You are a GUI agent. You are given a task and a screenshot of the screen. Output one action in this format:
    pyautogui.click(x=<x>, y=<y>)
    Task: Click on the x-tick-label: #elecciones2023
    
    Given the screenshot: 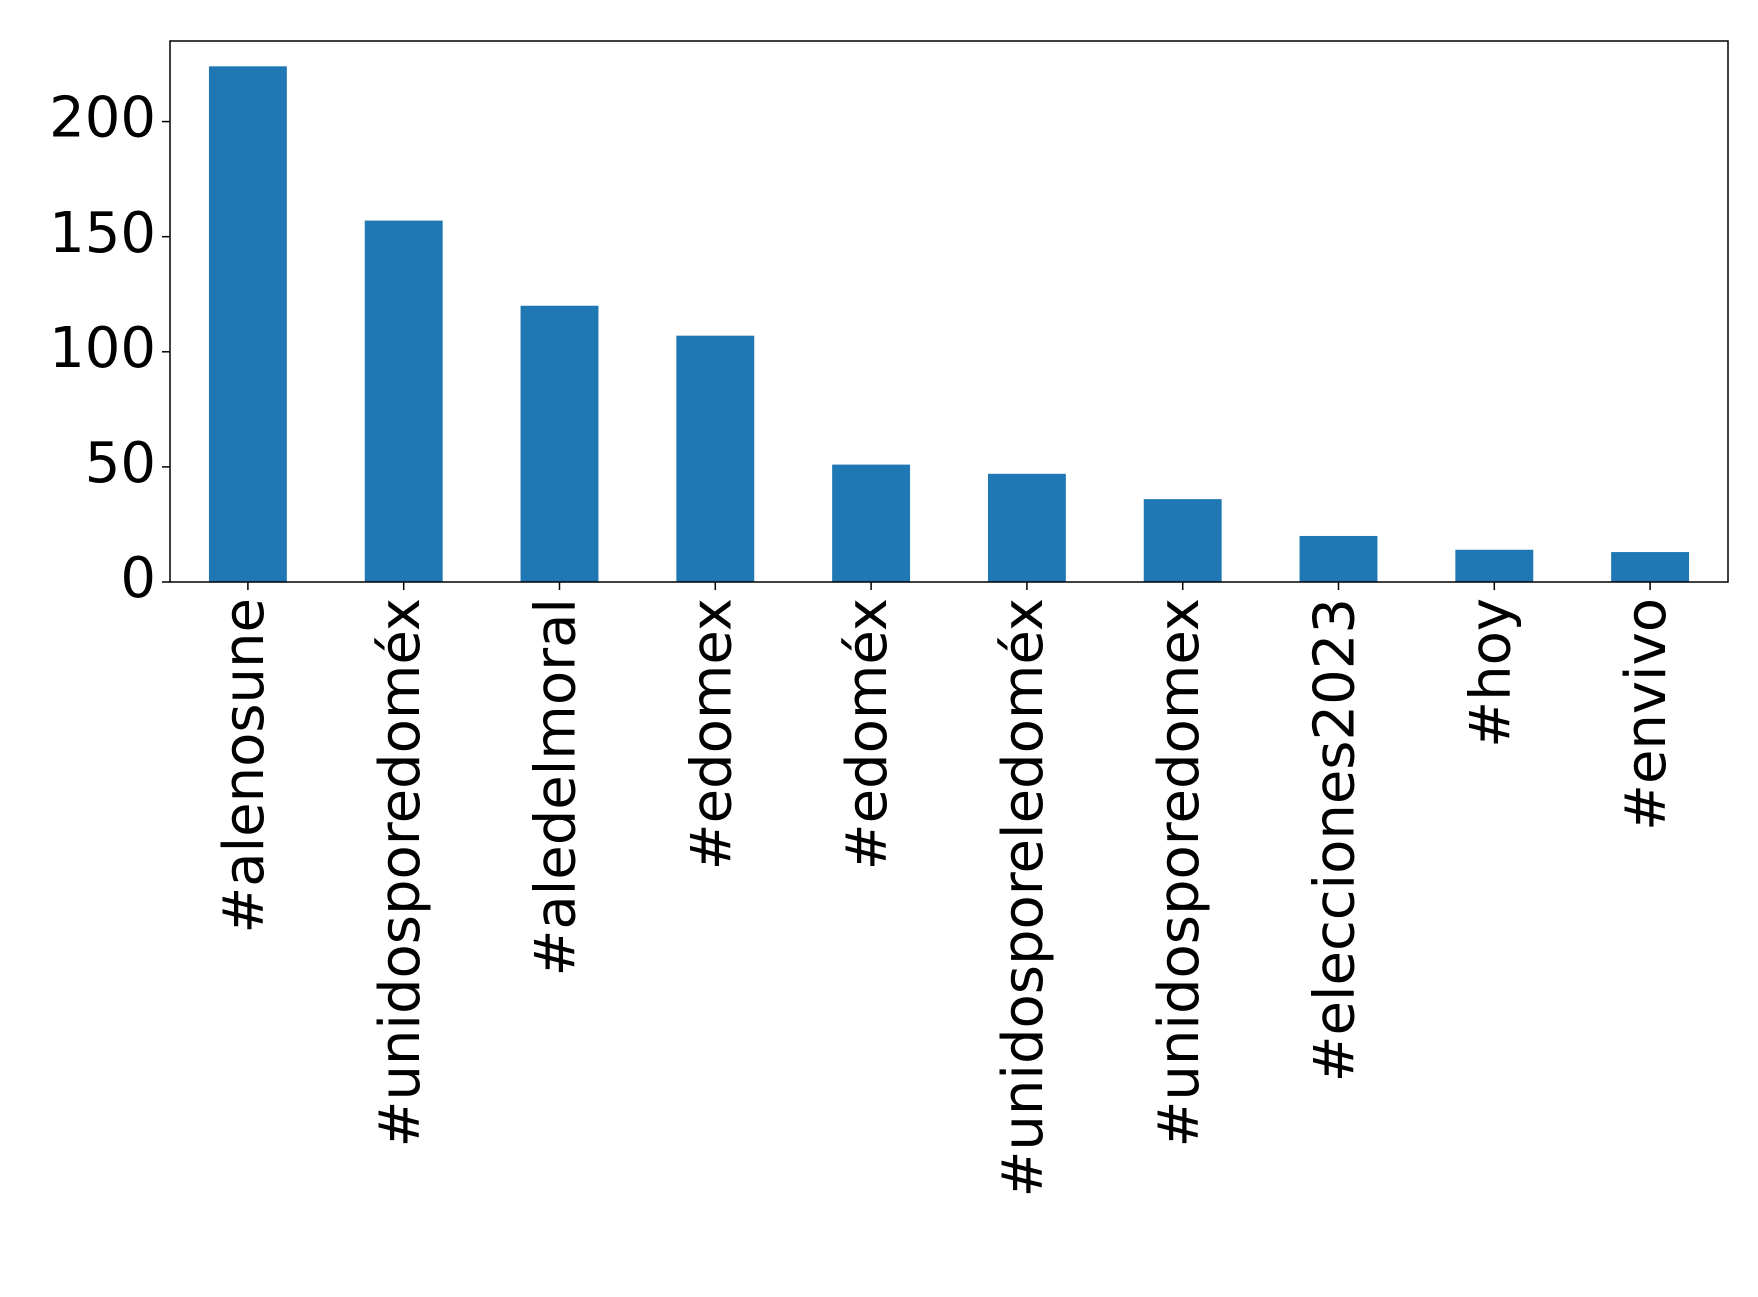 What is the action you would take?
    pyautogui.click(x=1335, y=840)
    